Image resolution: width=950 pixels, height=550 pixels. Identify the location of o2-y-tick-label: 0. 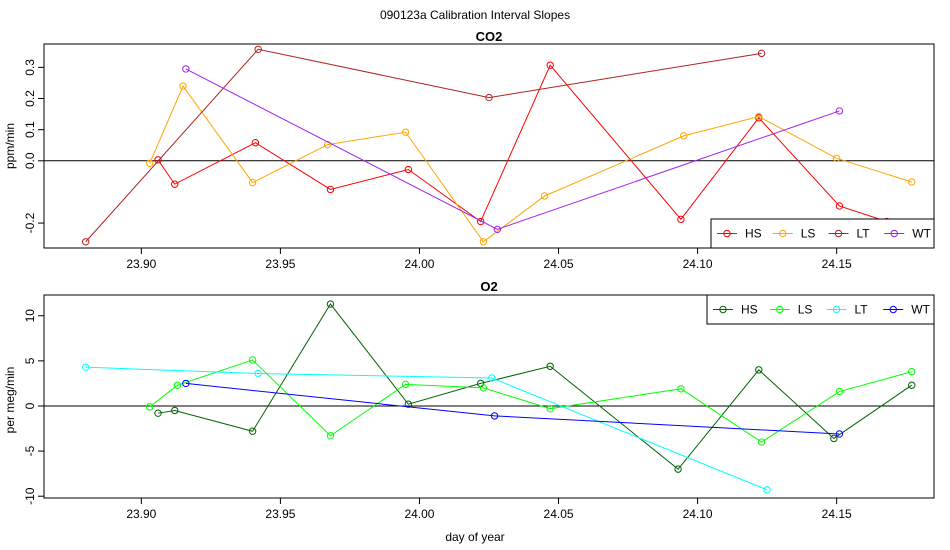
(30, 405).